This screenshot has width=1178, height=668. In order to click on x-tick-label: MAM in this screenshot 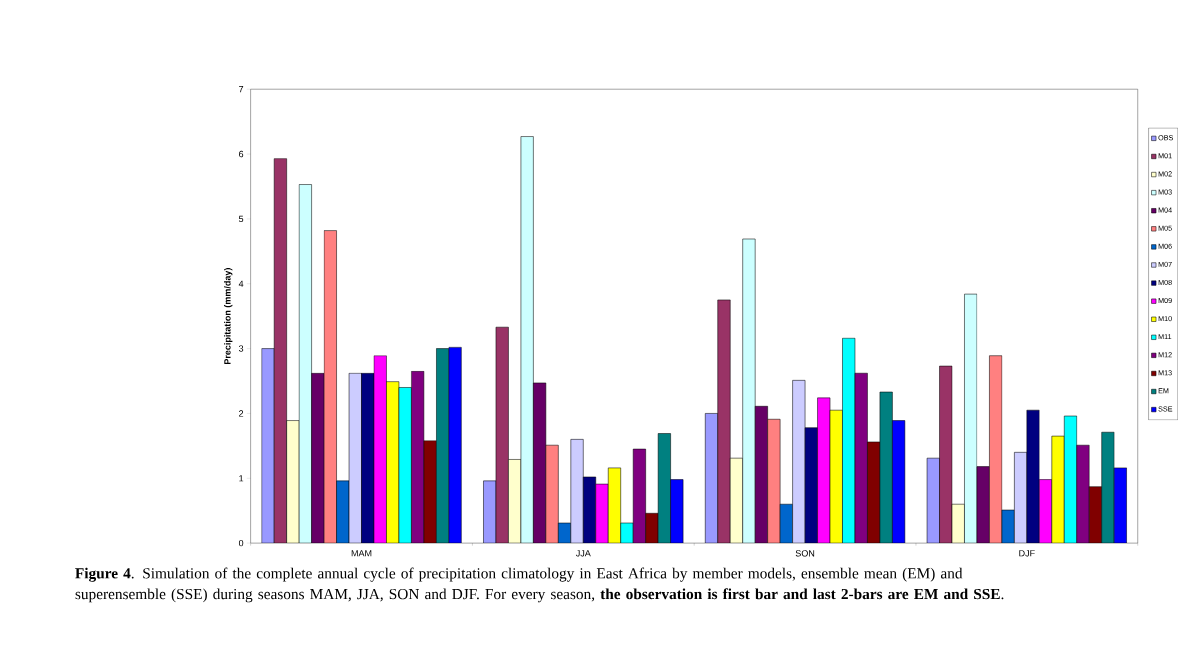, I will do `click(361, 553)`.